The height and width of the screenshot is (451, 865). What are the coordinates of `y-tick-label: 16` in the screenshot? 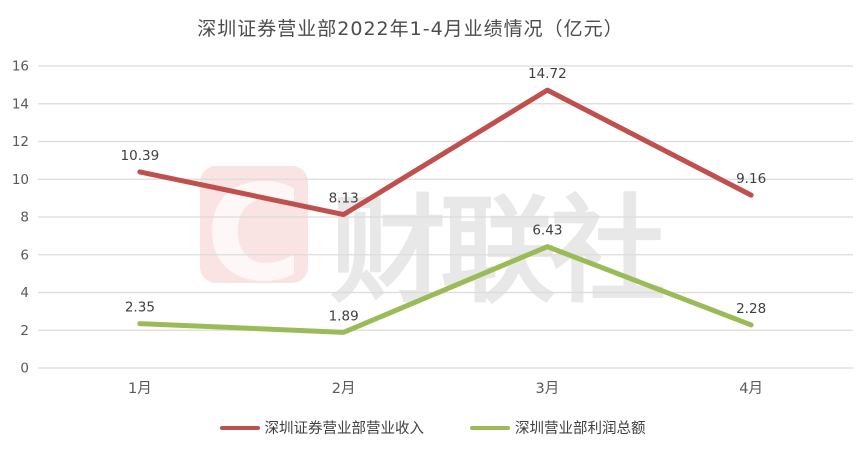 It's located at (20, 67).